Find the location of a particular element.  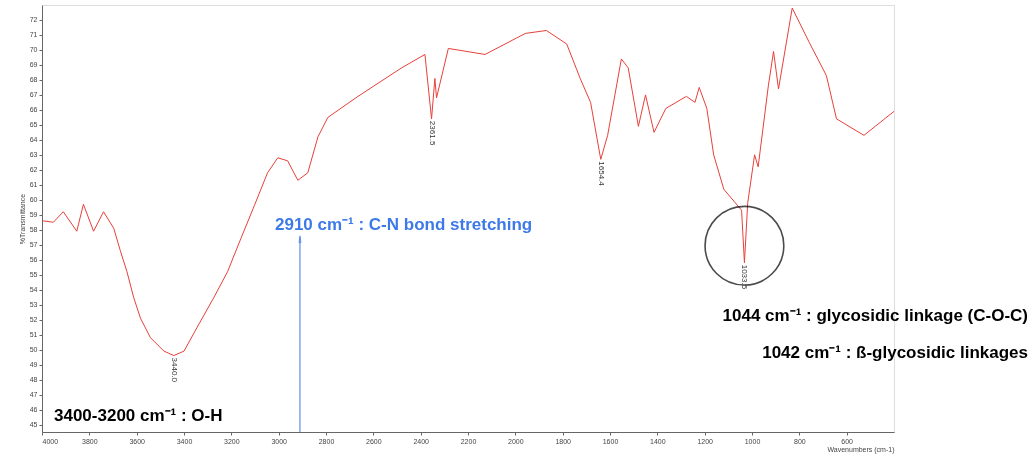

annotation: 3400-3200 cm⁻¹ : O-H is located at coordinates (138, 415).